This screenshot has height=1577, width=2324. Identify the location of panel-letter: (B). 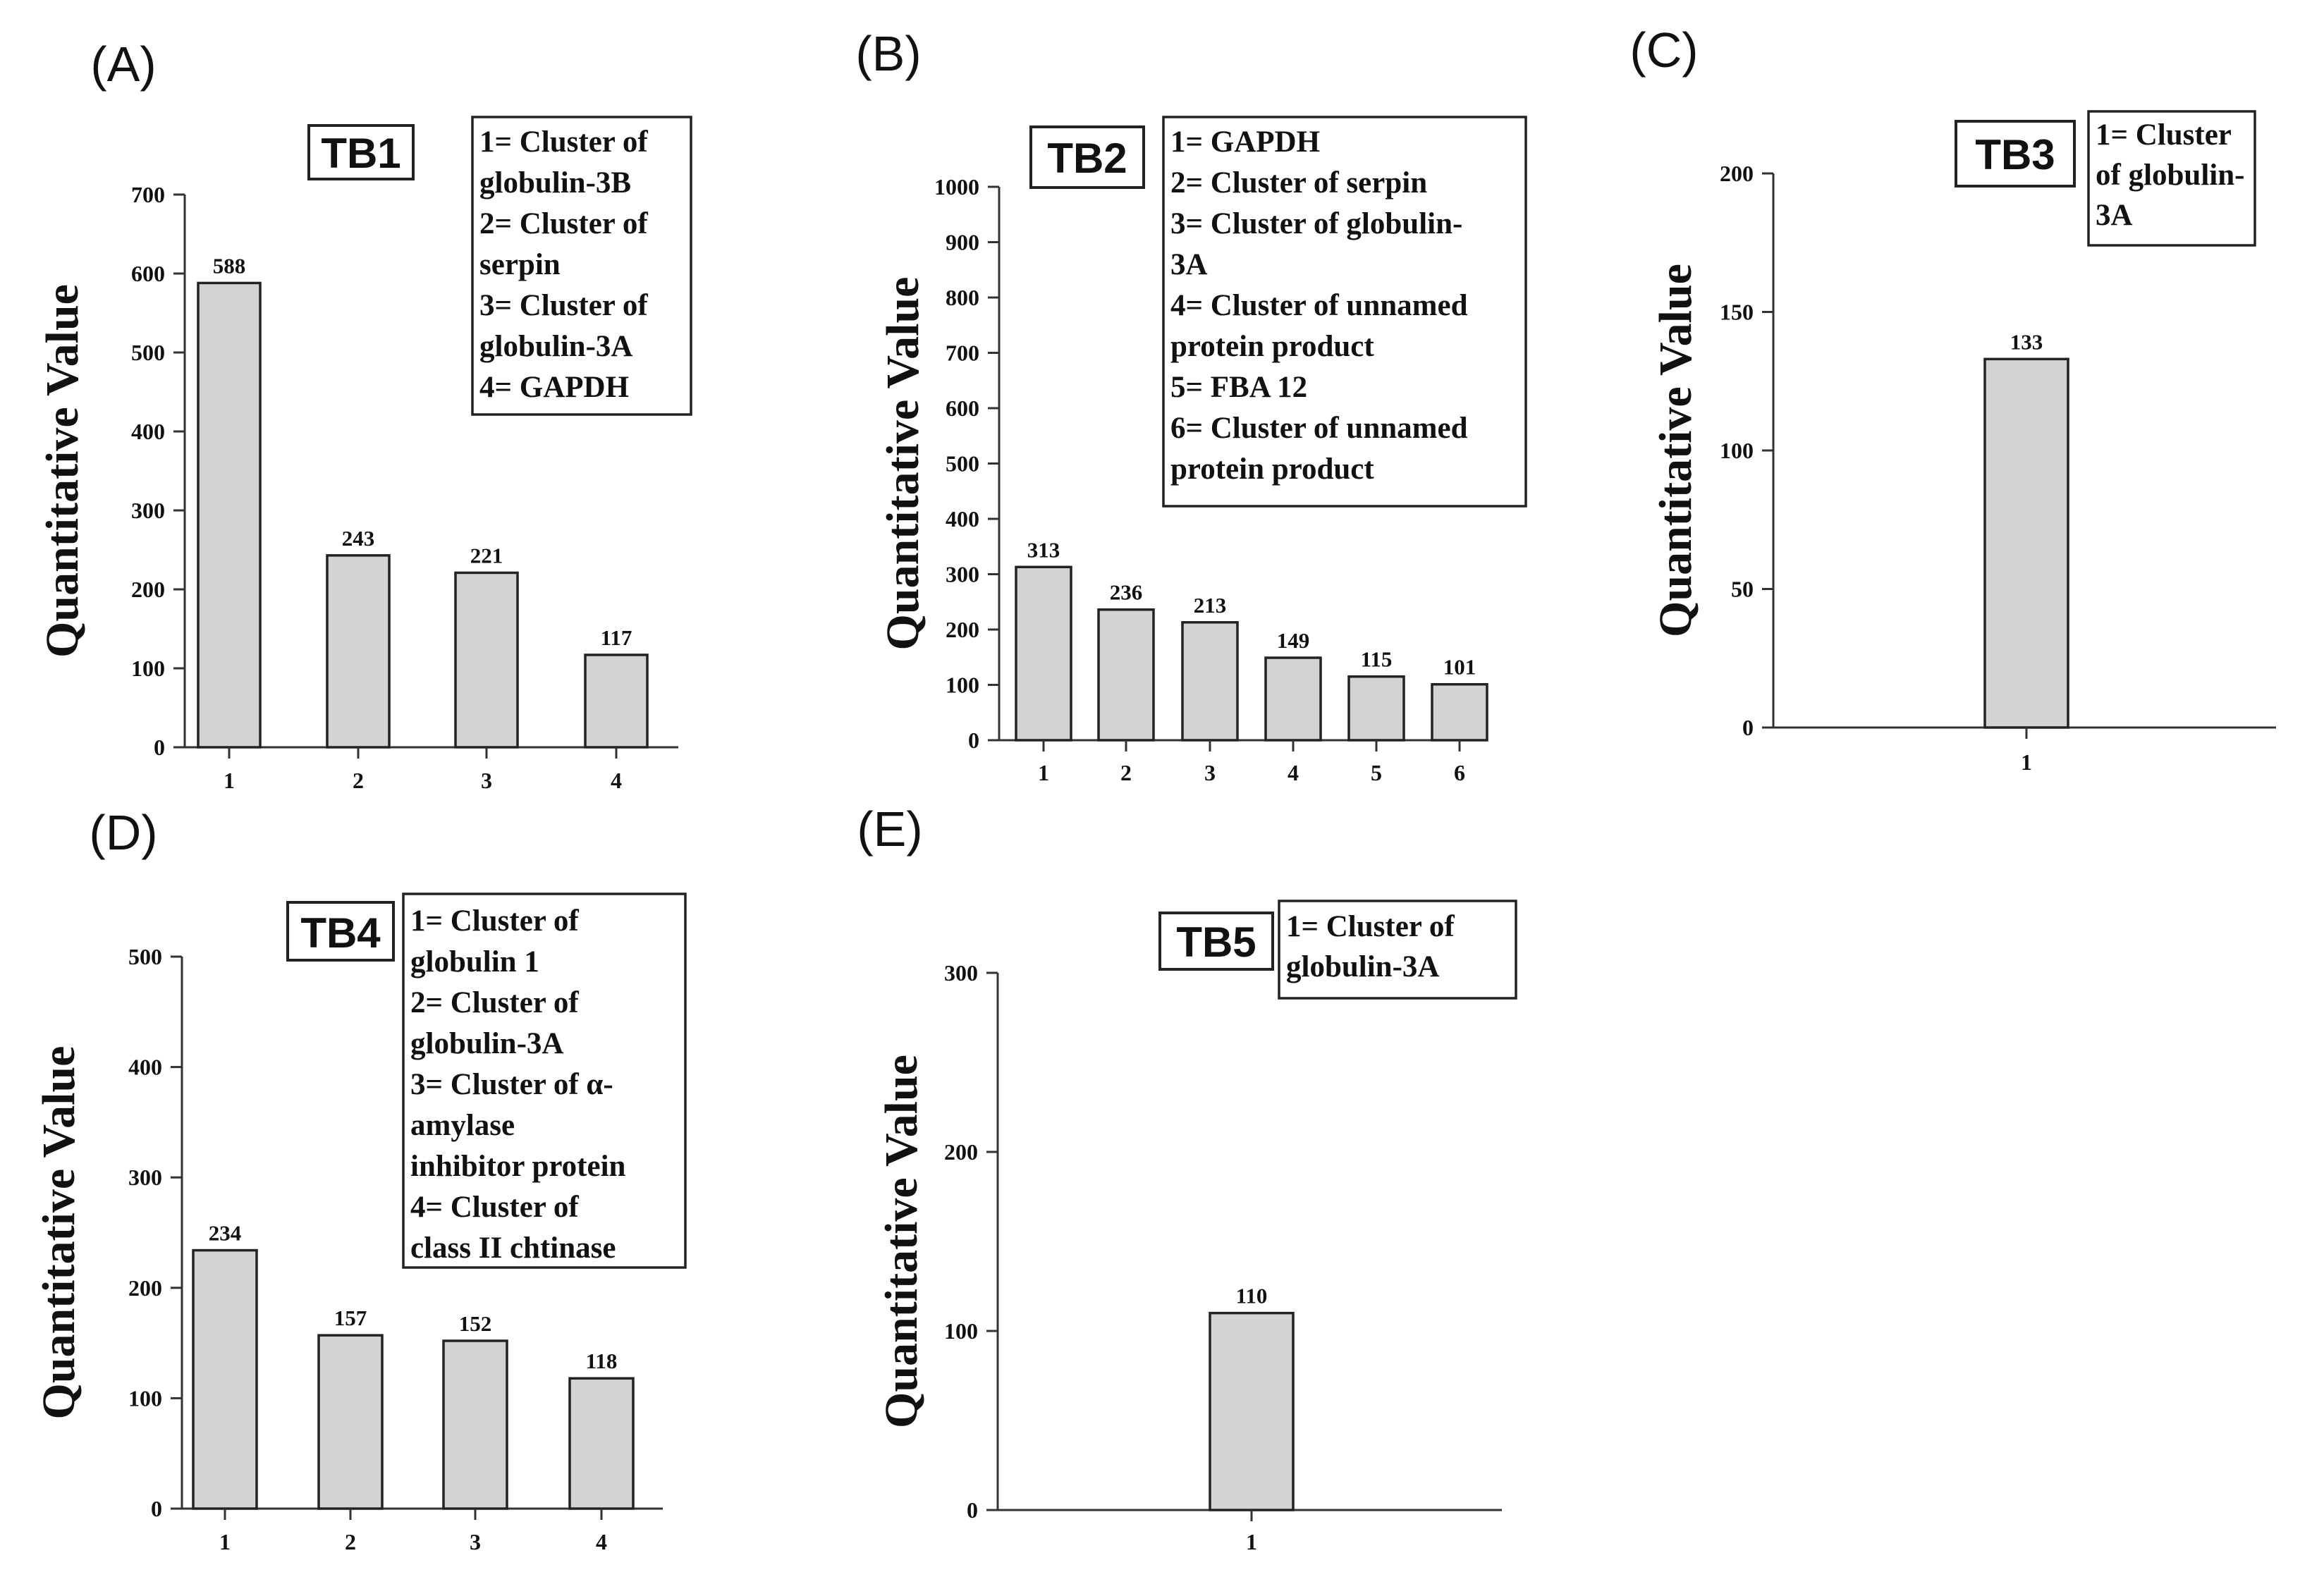
(888, 53).